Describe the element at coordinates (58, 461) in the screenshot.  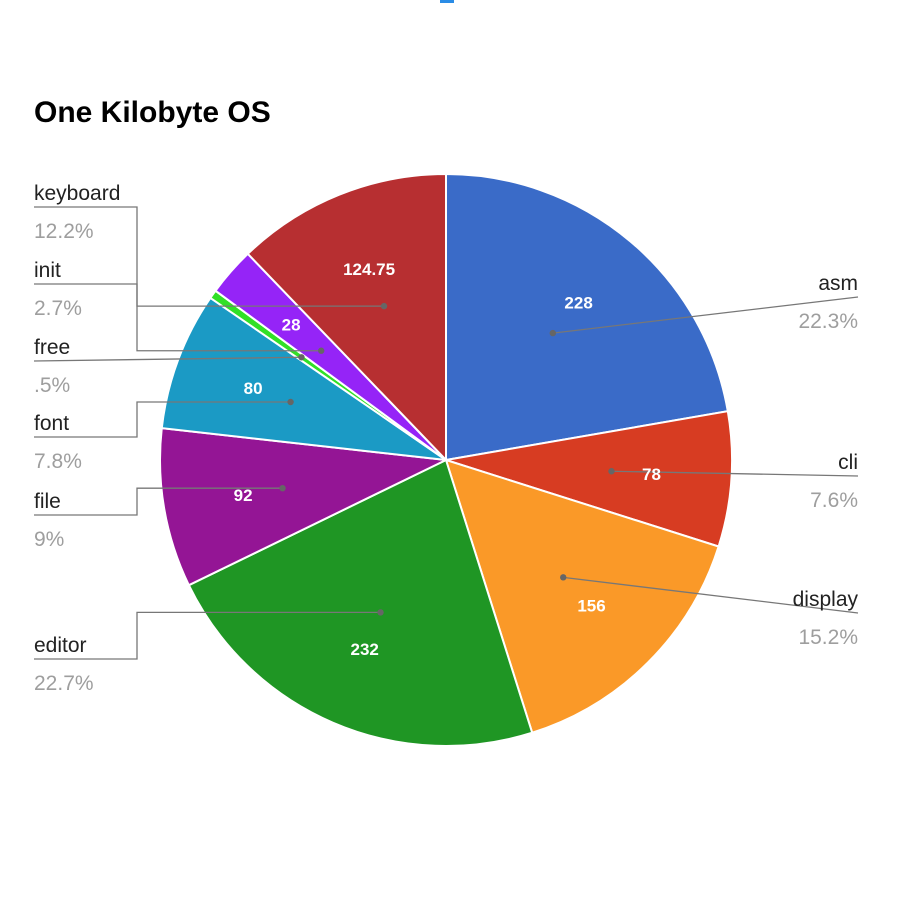
I see `percent-label-font: 7.8%` at that location.